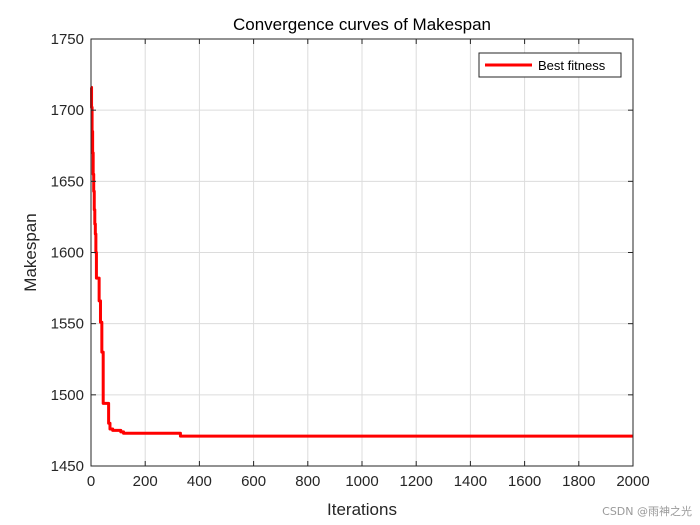 The width and height of the screenshot is (700, 525). What do you see at coordinates (30, 252) in the screenshot?
I see `y-axis-title: Makespan` at bounding box center [30, 252].